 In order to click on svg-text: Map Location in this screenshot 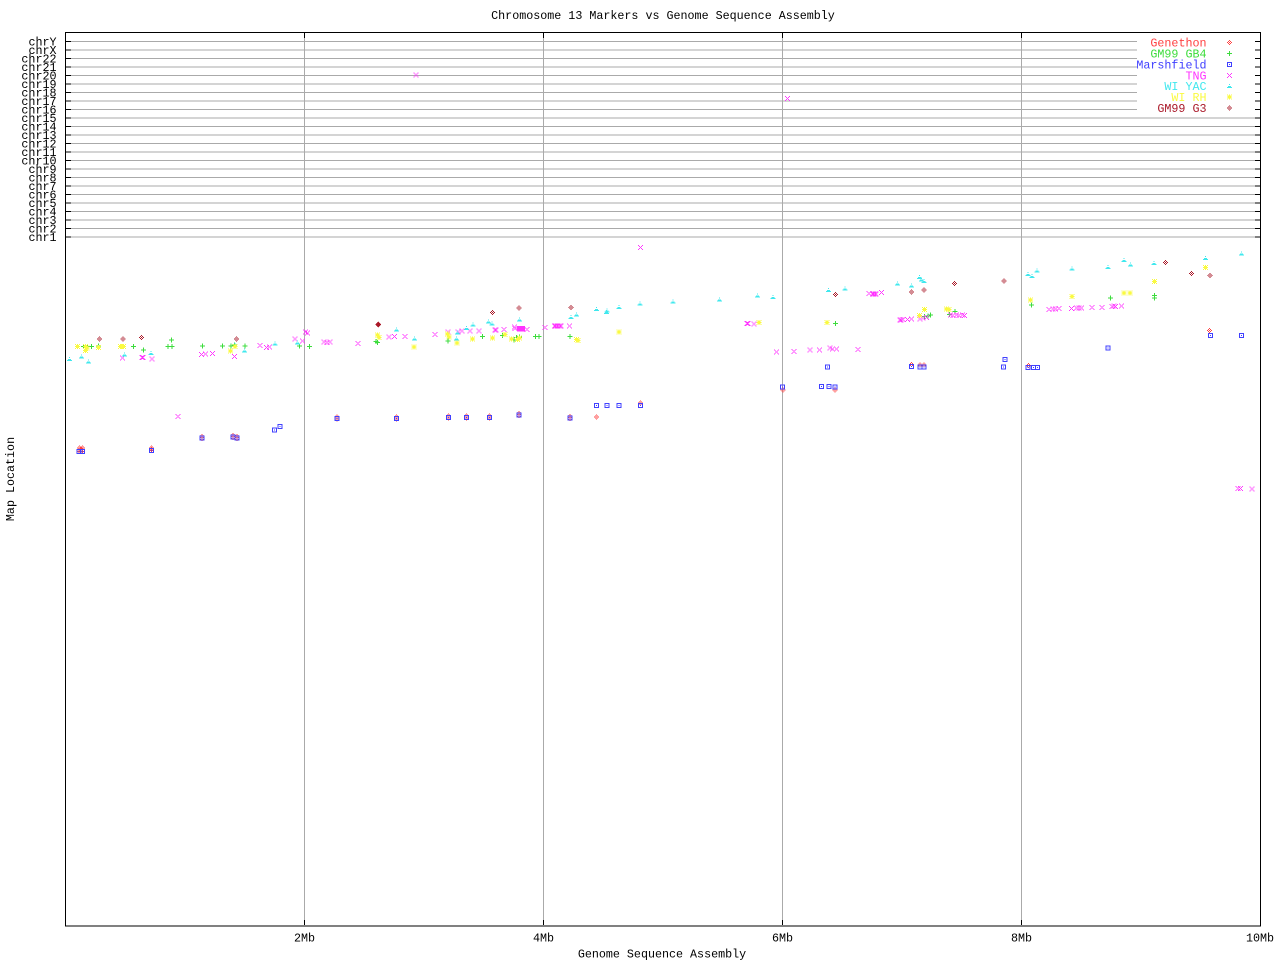, I will do `click(11, 479)`.